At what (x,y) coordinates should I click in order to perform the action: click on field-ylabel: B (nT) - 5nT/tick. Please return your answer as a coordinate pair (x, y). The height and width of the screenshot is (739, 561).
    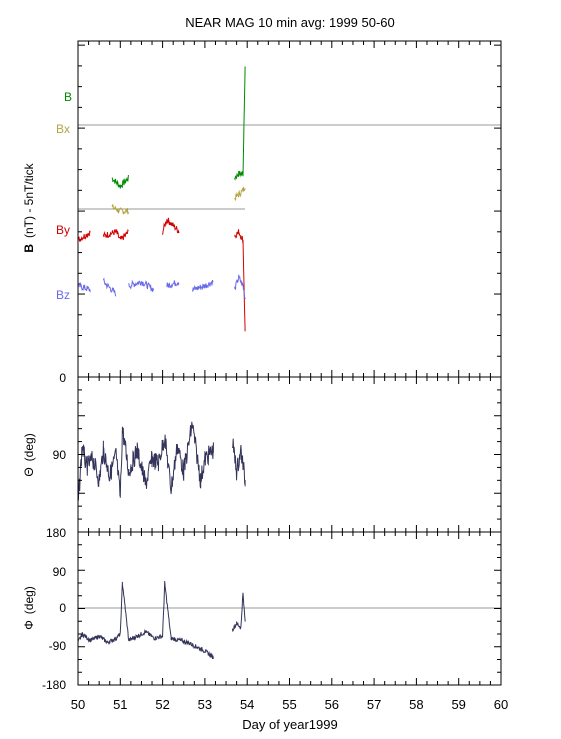
    Looking at the image, I should click on (29, 207).